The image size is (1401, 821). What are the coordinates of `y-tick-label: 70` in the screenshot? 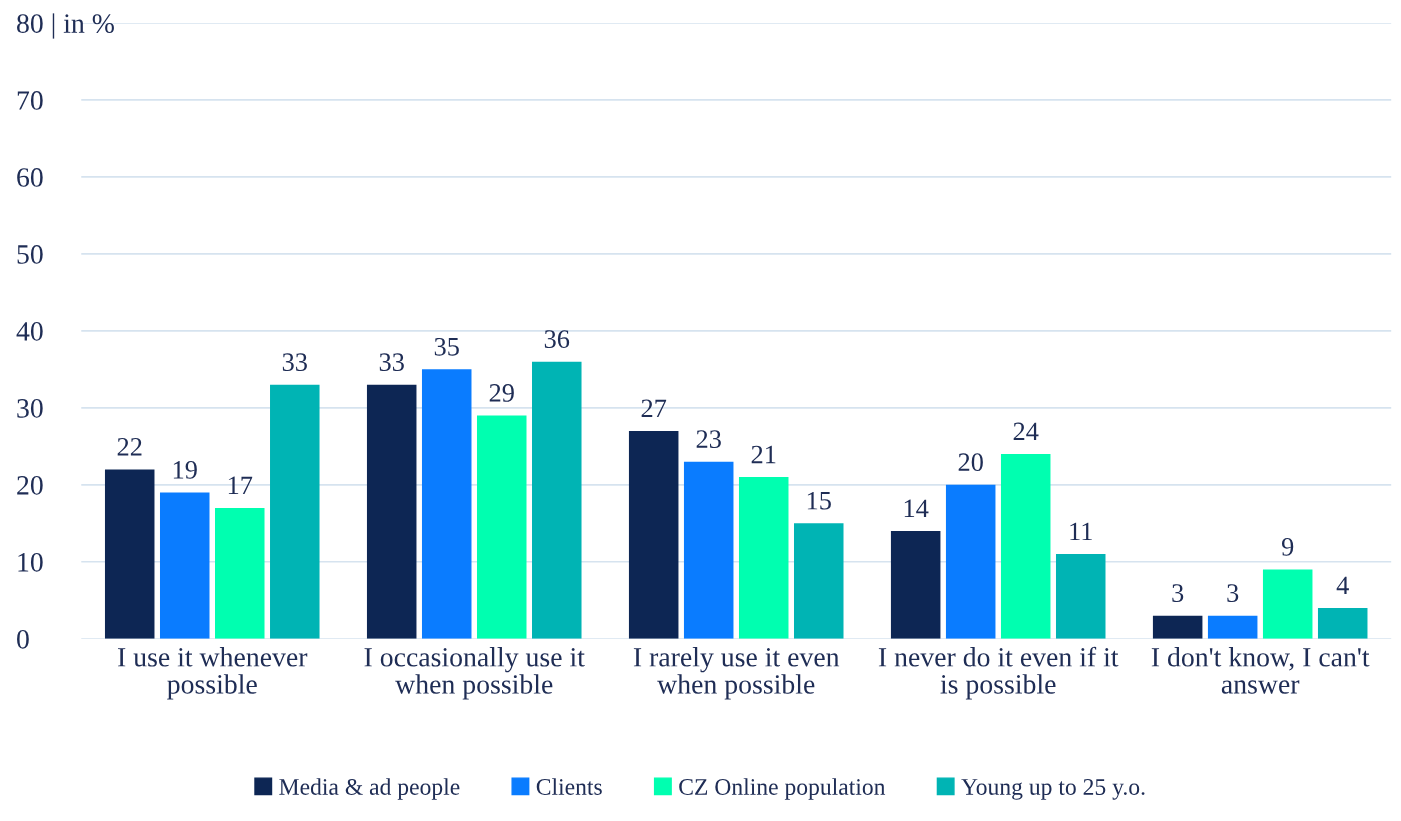 It's located at (30, 100).